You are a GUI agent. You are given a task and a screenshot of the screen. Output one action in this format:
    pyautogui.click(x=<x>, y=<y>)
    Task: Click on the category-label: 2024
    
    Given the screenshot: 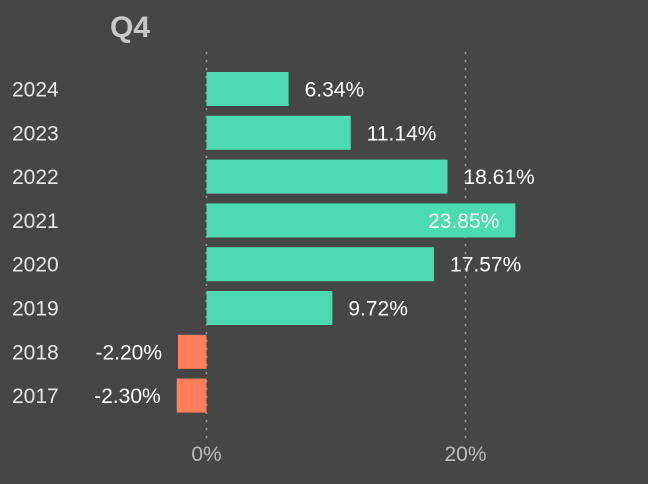 What is the action you would take?
    pyautogui.click(x=35, y=90)
    